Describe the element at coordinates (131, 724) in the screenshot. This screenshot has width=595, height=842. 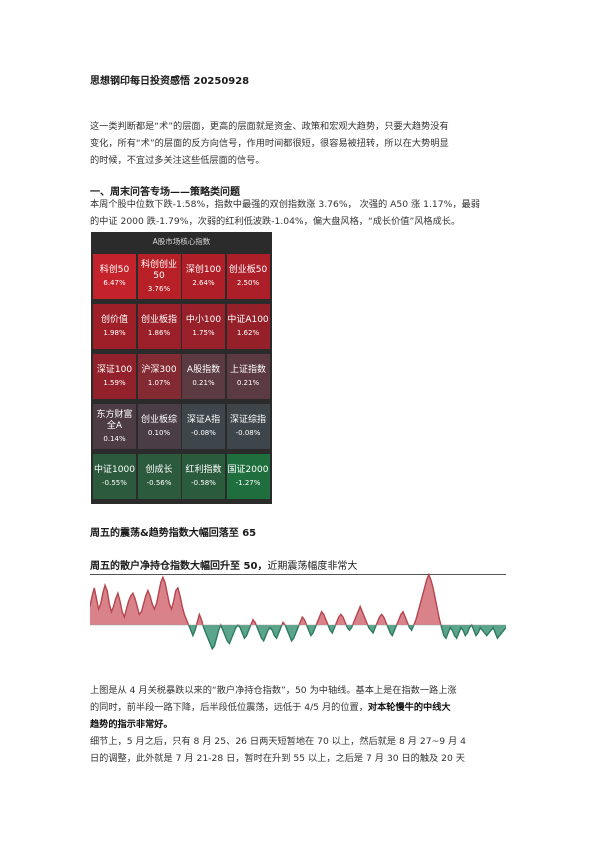
I see `explanation-bold-line: 趋势的指示非常好。` at that location.